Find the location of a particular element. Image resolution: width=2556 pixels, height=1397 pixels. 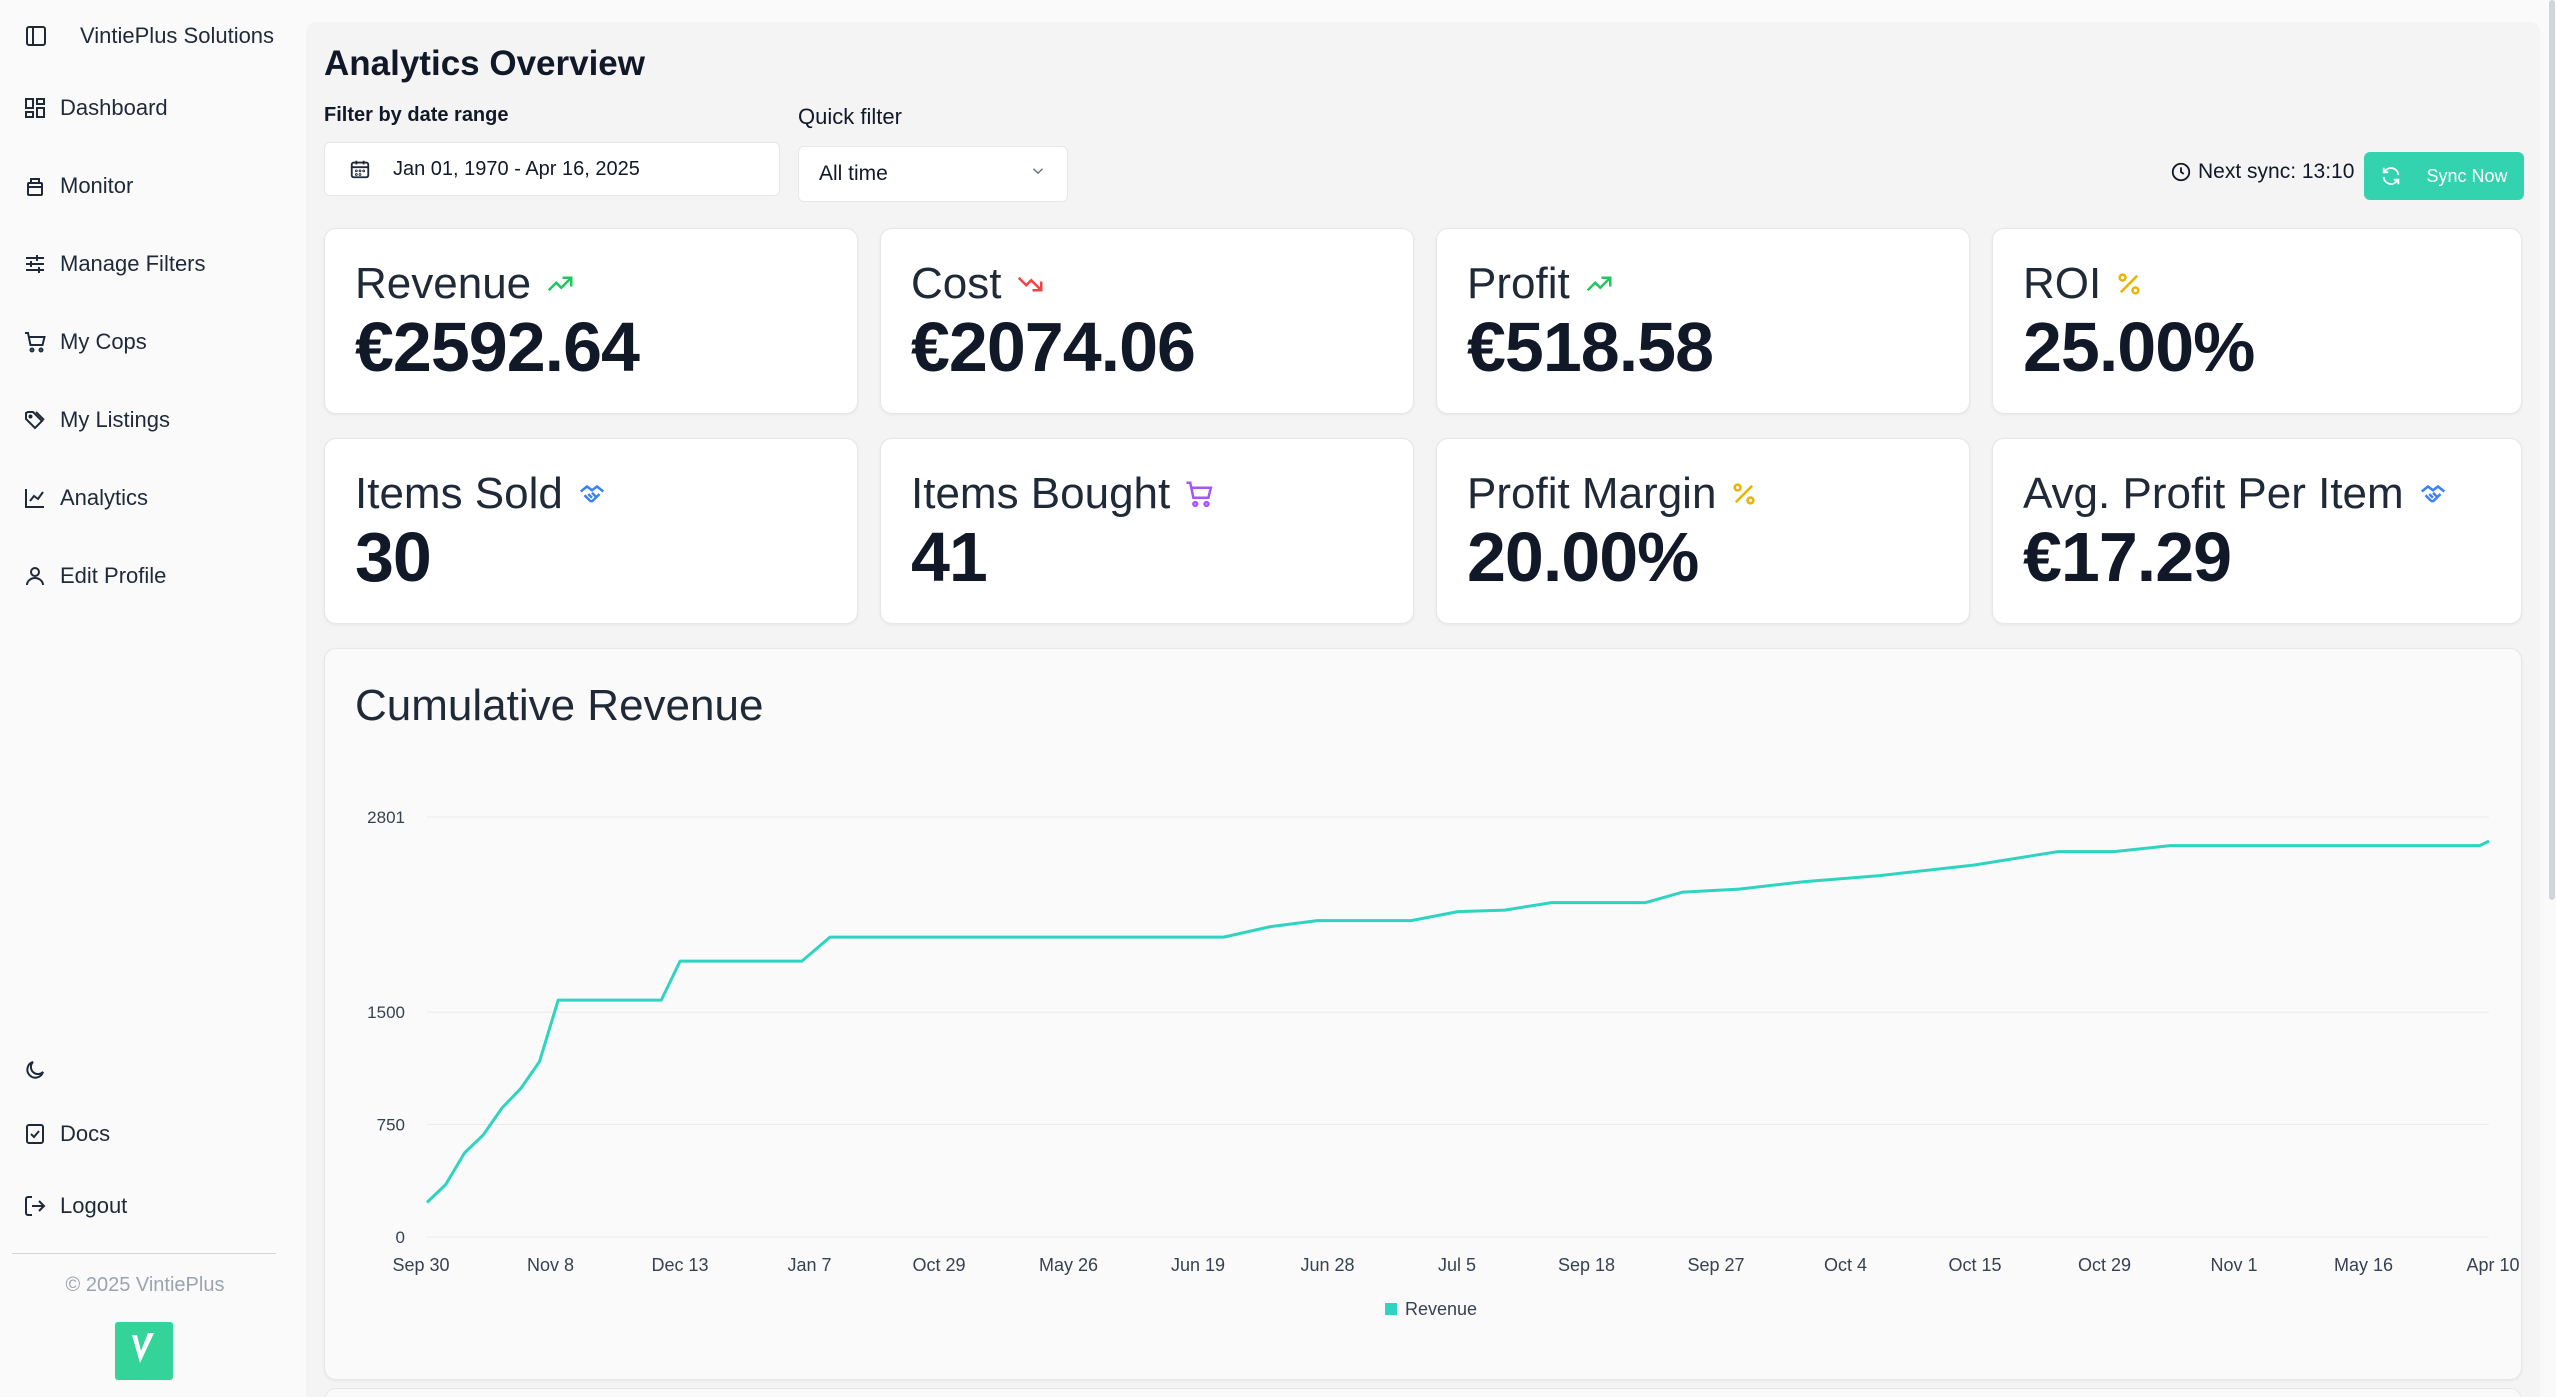

copyright: © 2025 VintiePlus is located at coordinates (145, 1285).